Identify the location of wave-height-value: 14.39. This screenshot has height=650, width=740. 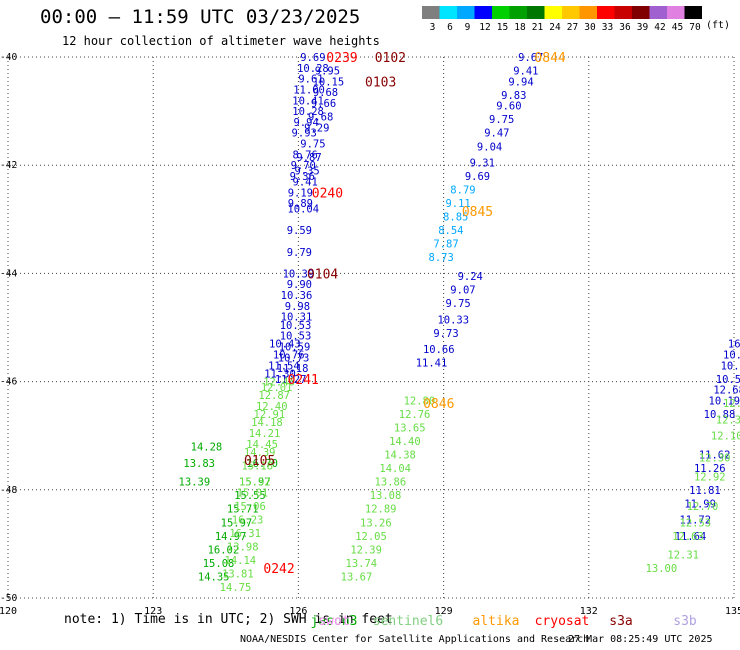
(260, 453).